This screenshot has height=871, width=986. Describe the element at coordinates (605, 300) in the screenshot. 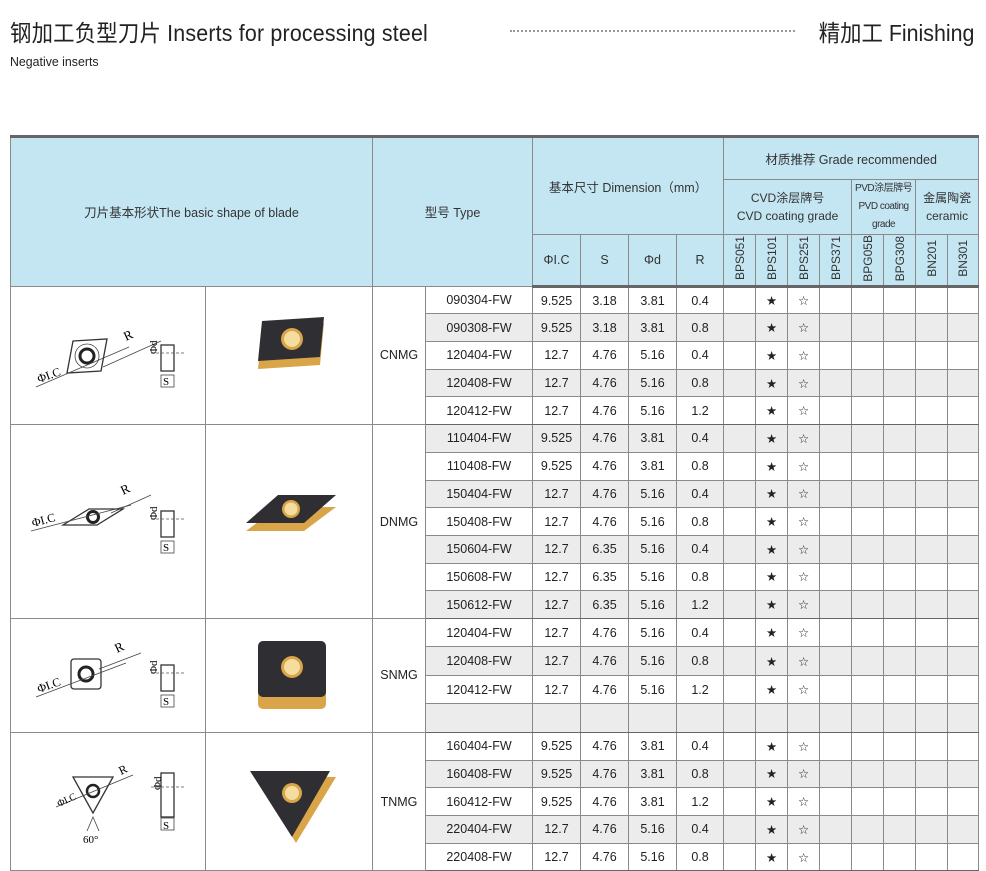

I see `s-cell: 3.18` at that location.